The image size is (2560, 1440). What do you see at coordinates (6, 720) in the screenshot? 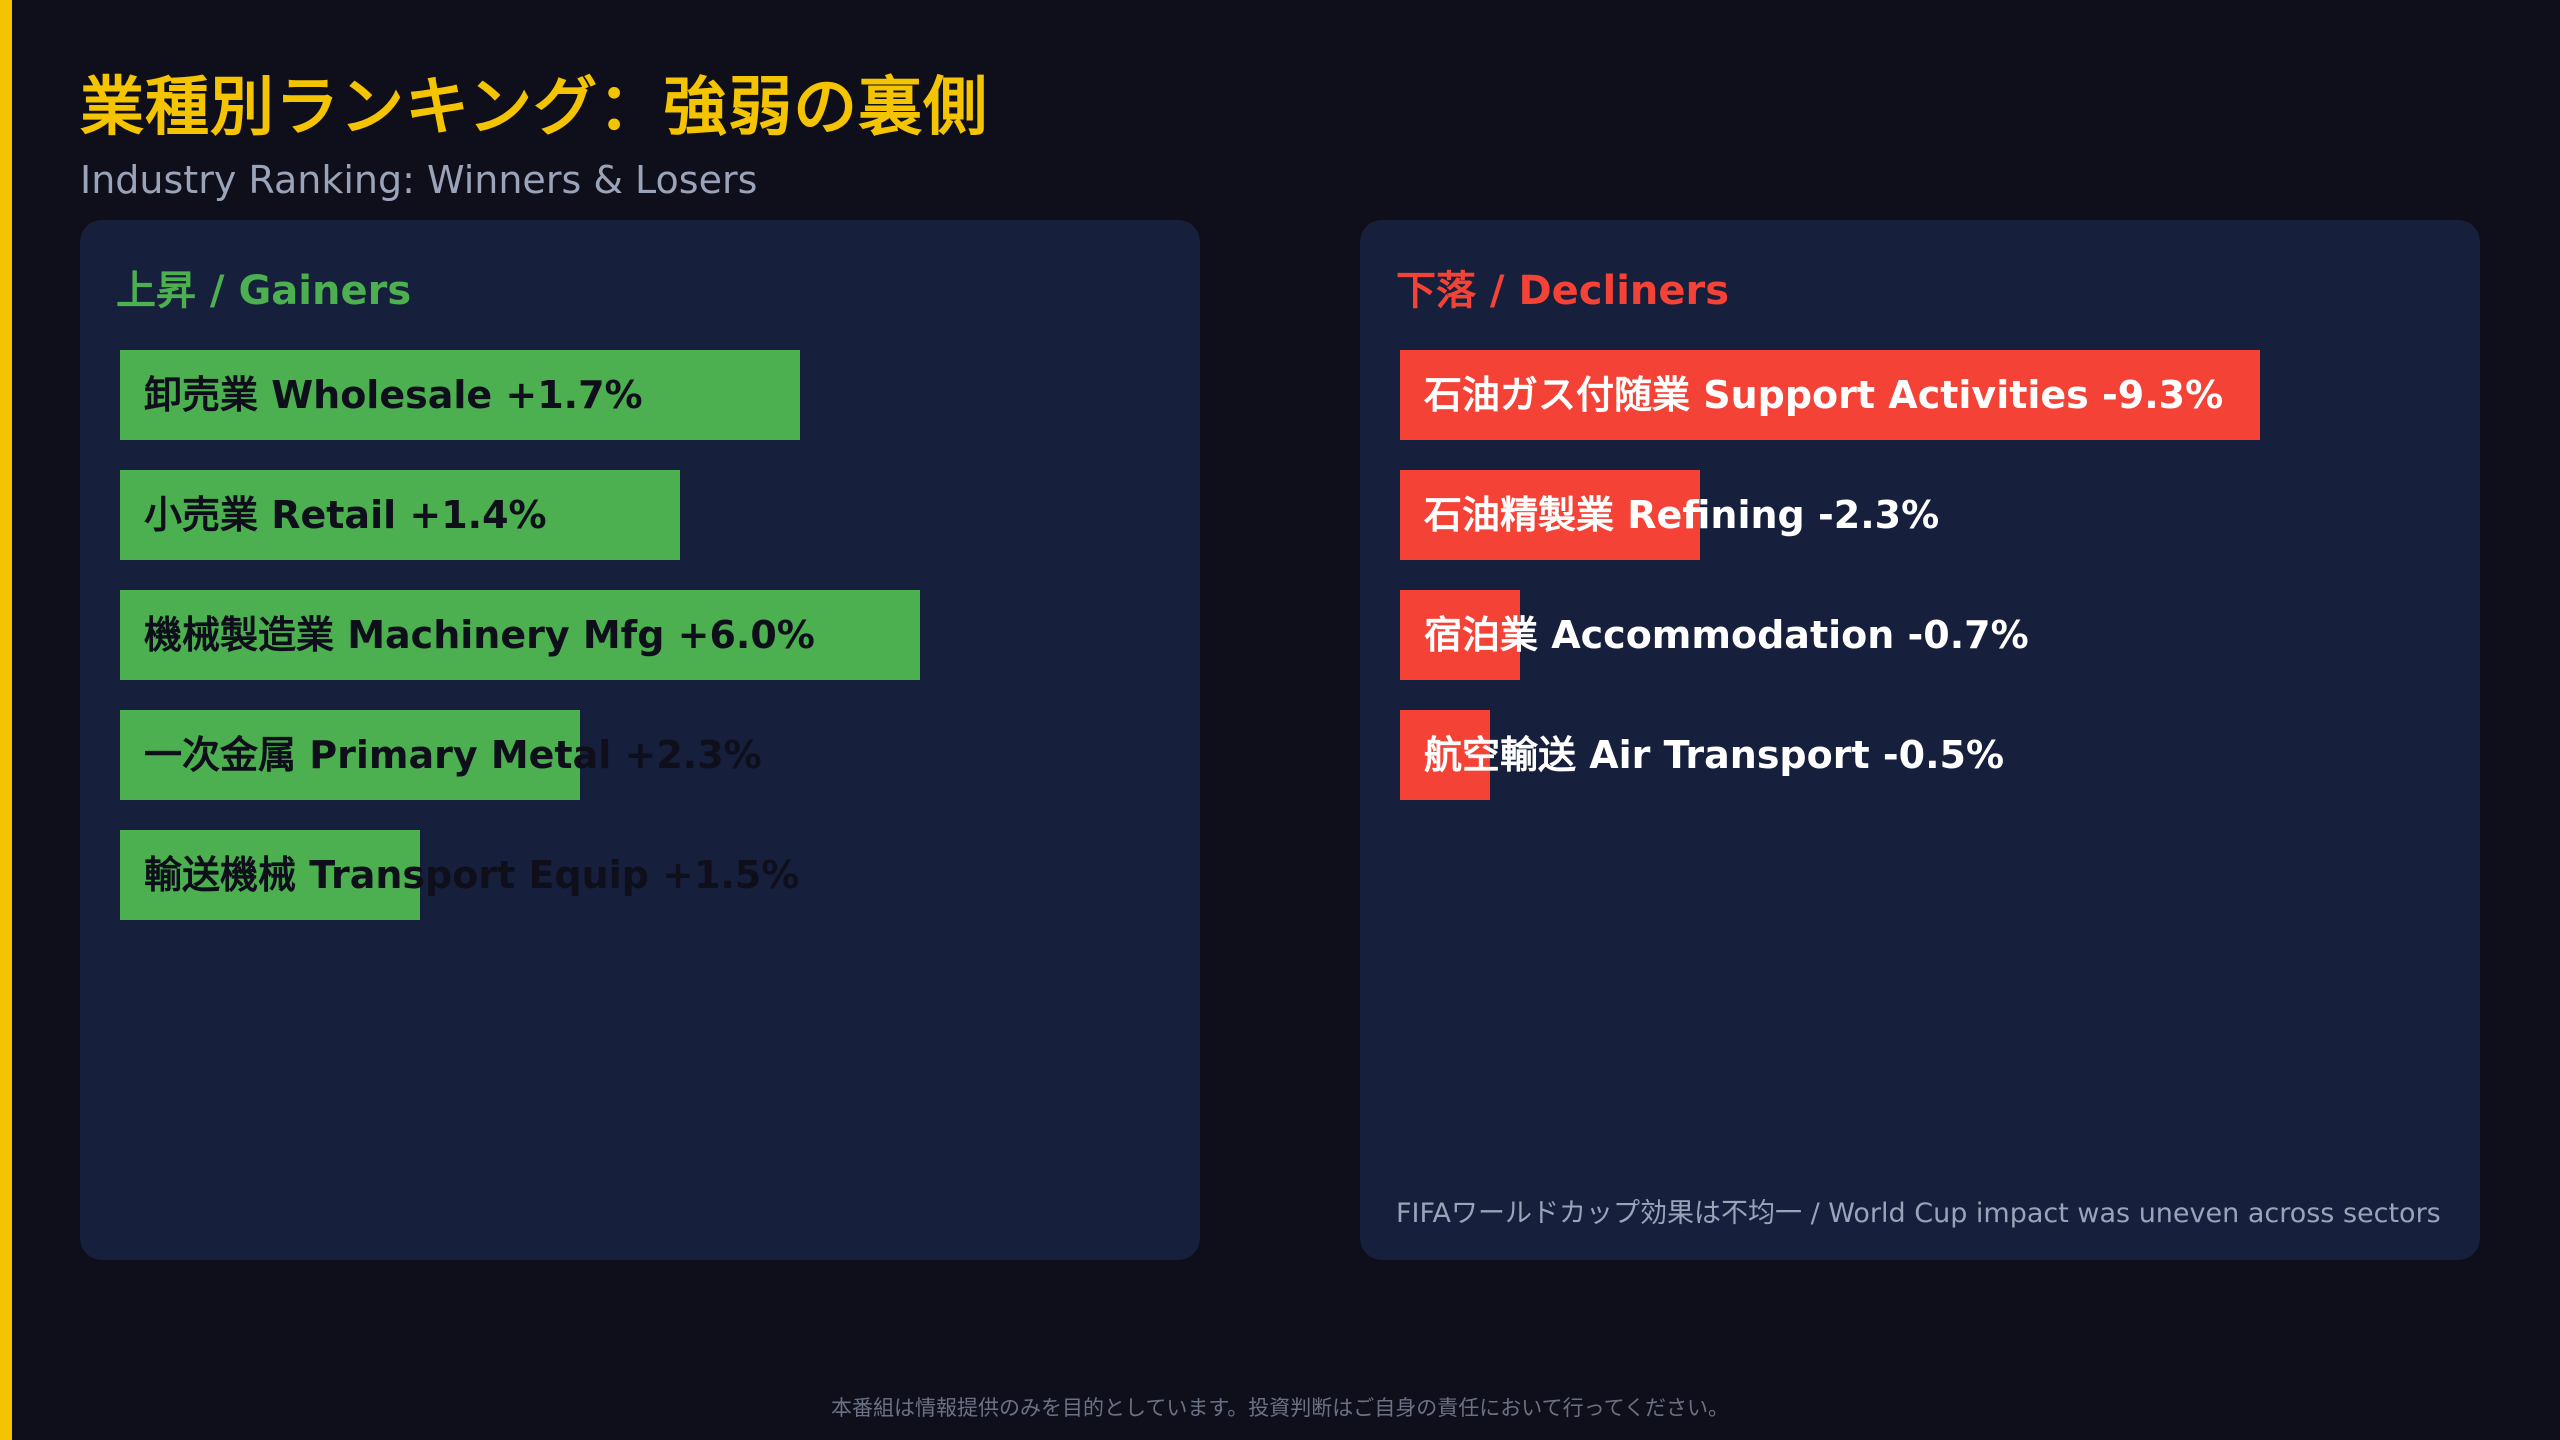
I see `accent-bar` at bounding box center [6, 720].